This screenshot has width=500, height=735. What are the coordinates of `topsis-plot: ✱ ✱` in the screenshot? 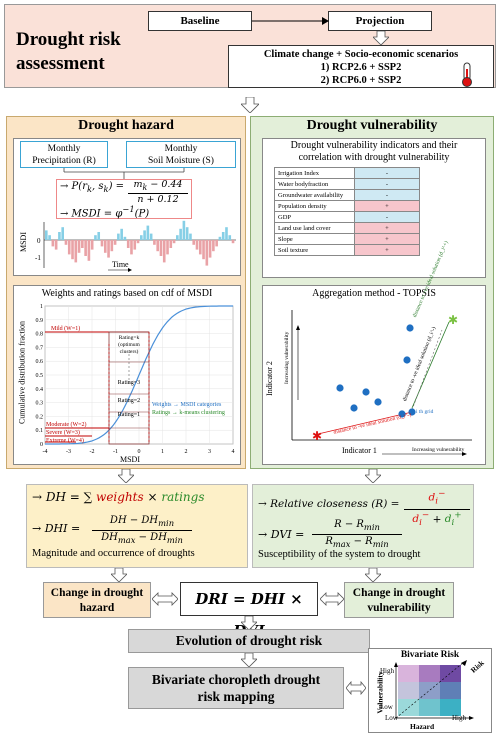 It's located at (381, 383).